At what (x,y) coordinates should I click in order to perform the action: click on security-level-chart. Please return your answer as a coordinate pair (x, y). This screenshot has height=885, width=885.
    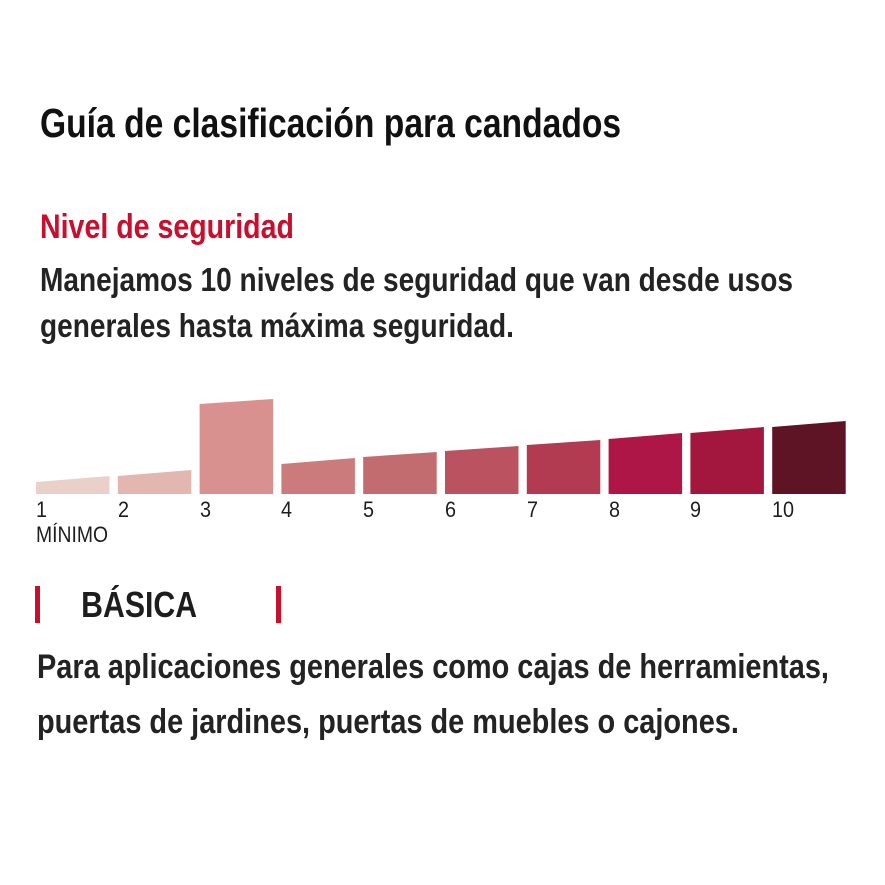
    Looking at the image, I should click on (441, 446).